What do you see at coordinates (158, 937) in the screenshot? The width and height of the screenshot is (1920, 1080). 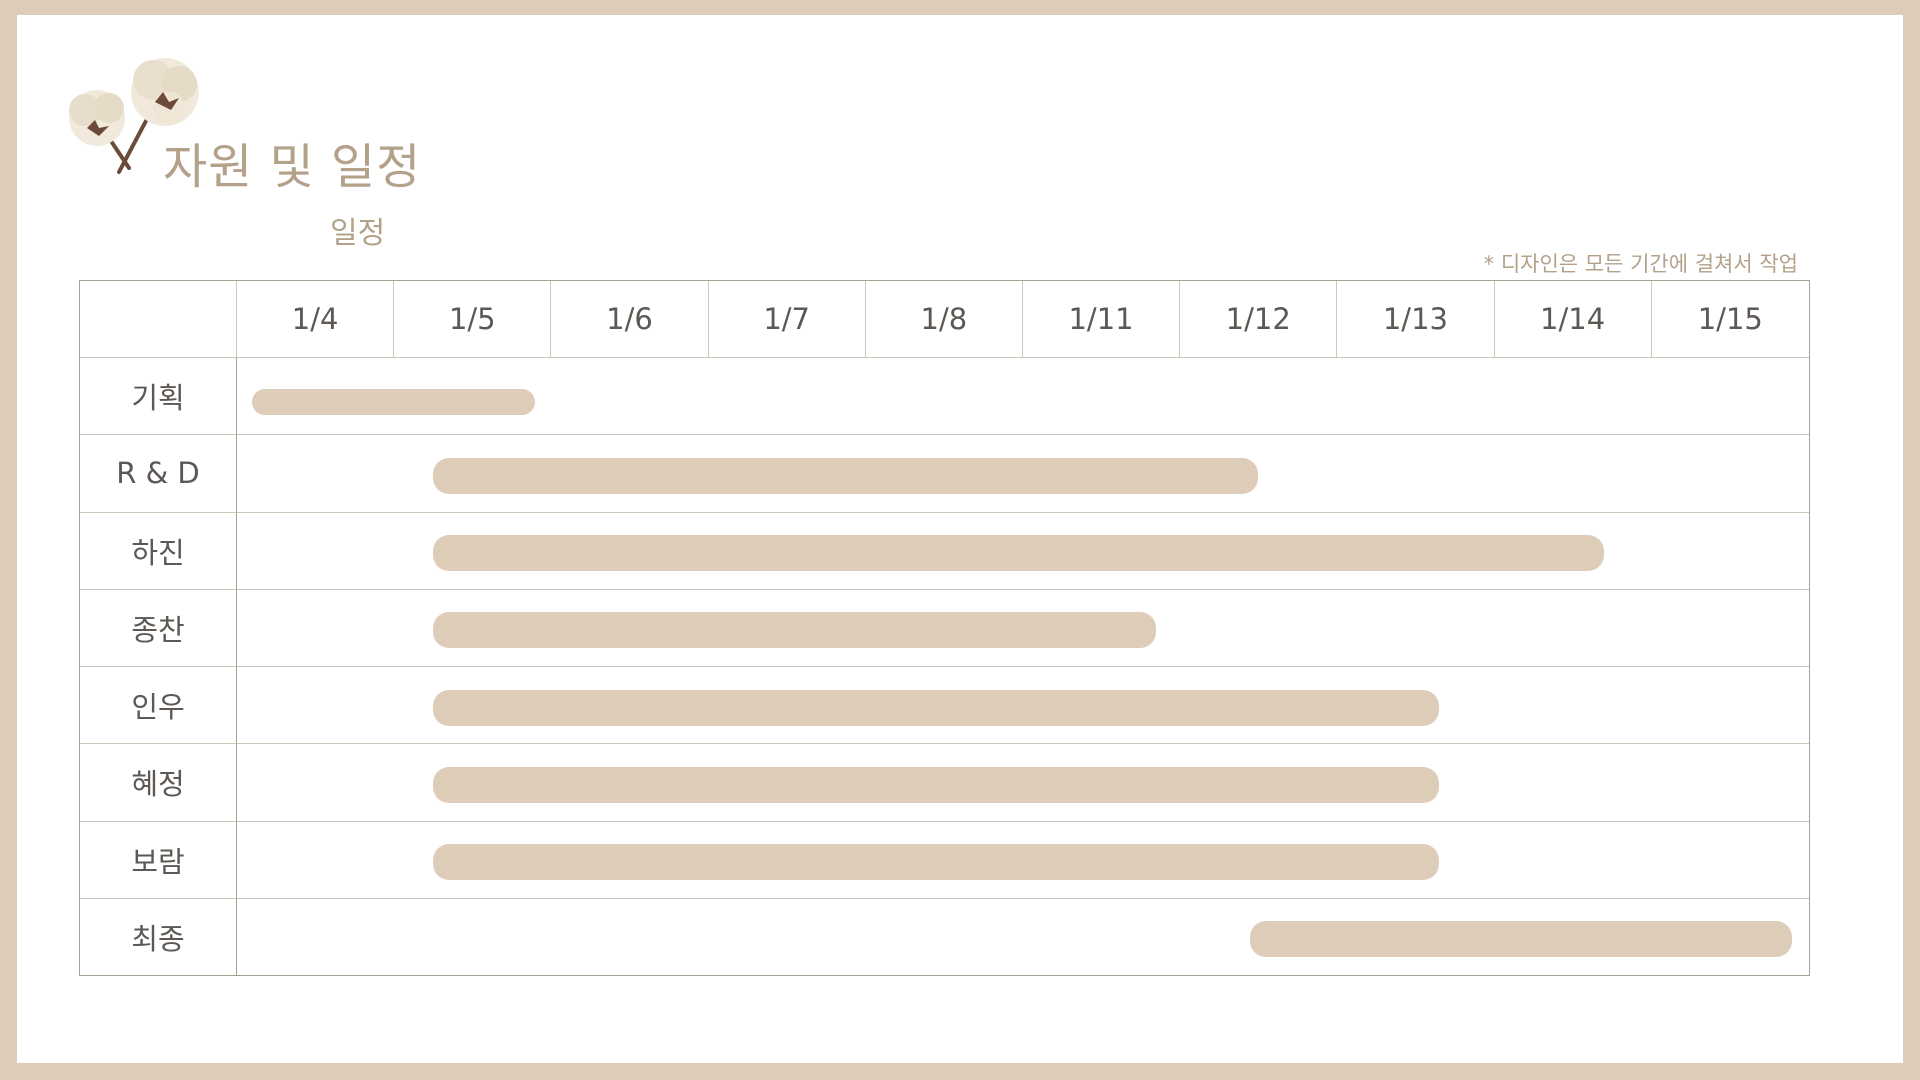 I see `task-label-7: 최종` at bounding box center [158, 937].